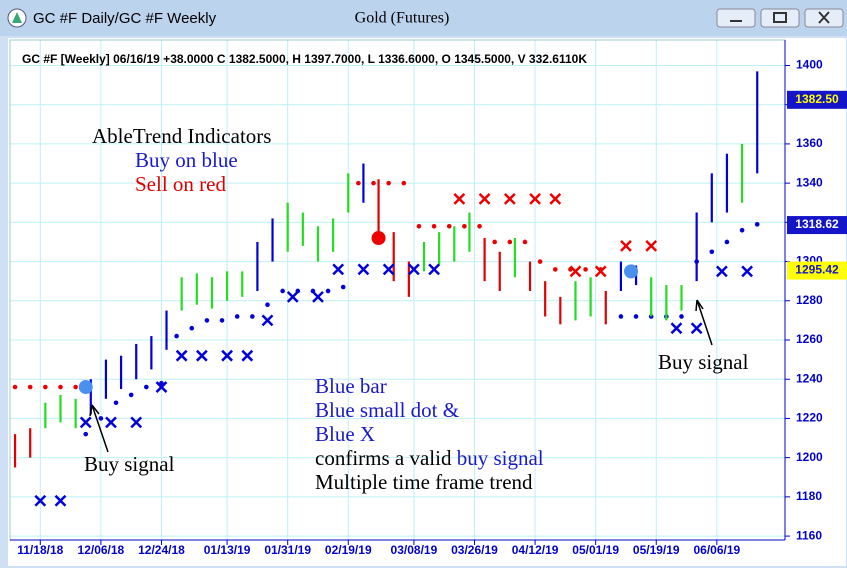 The width and height of the screenshot is (847, 568). Describe the element at coordinates (383, 458) in the screenshot. I see `annotation-text: confirms a valid` at that location.